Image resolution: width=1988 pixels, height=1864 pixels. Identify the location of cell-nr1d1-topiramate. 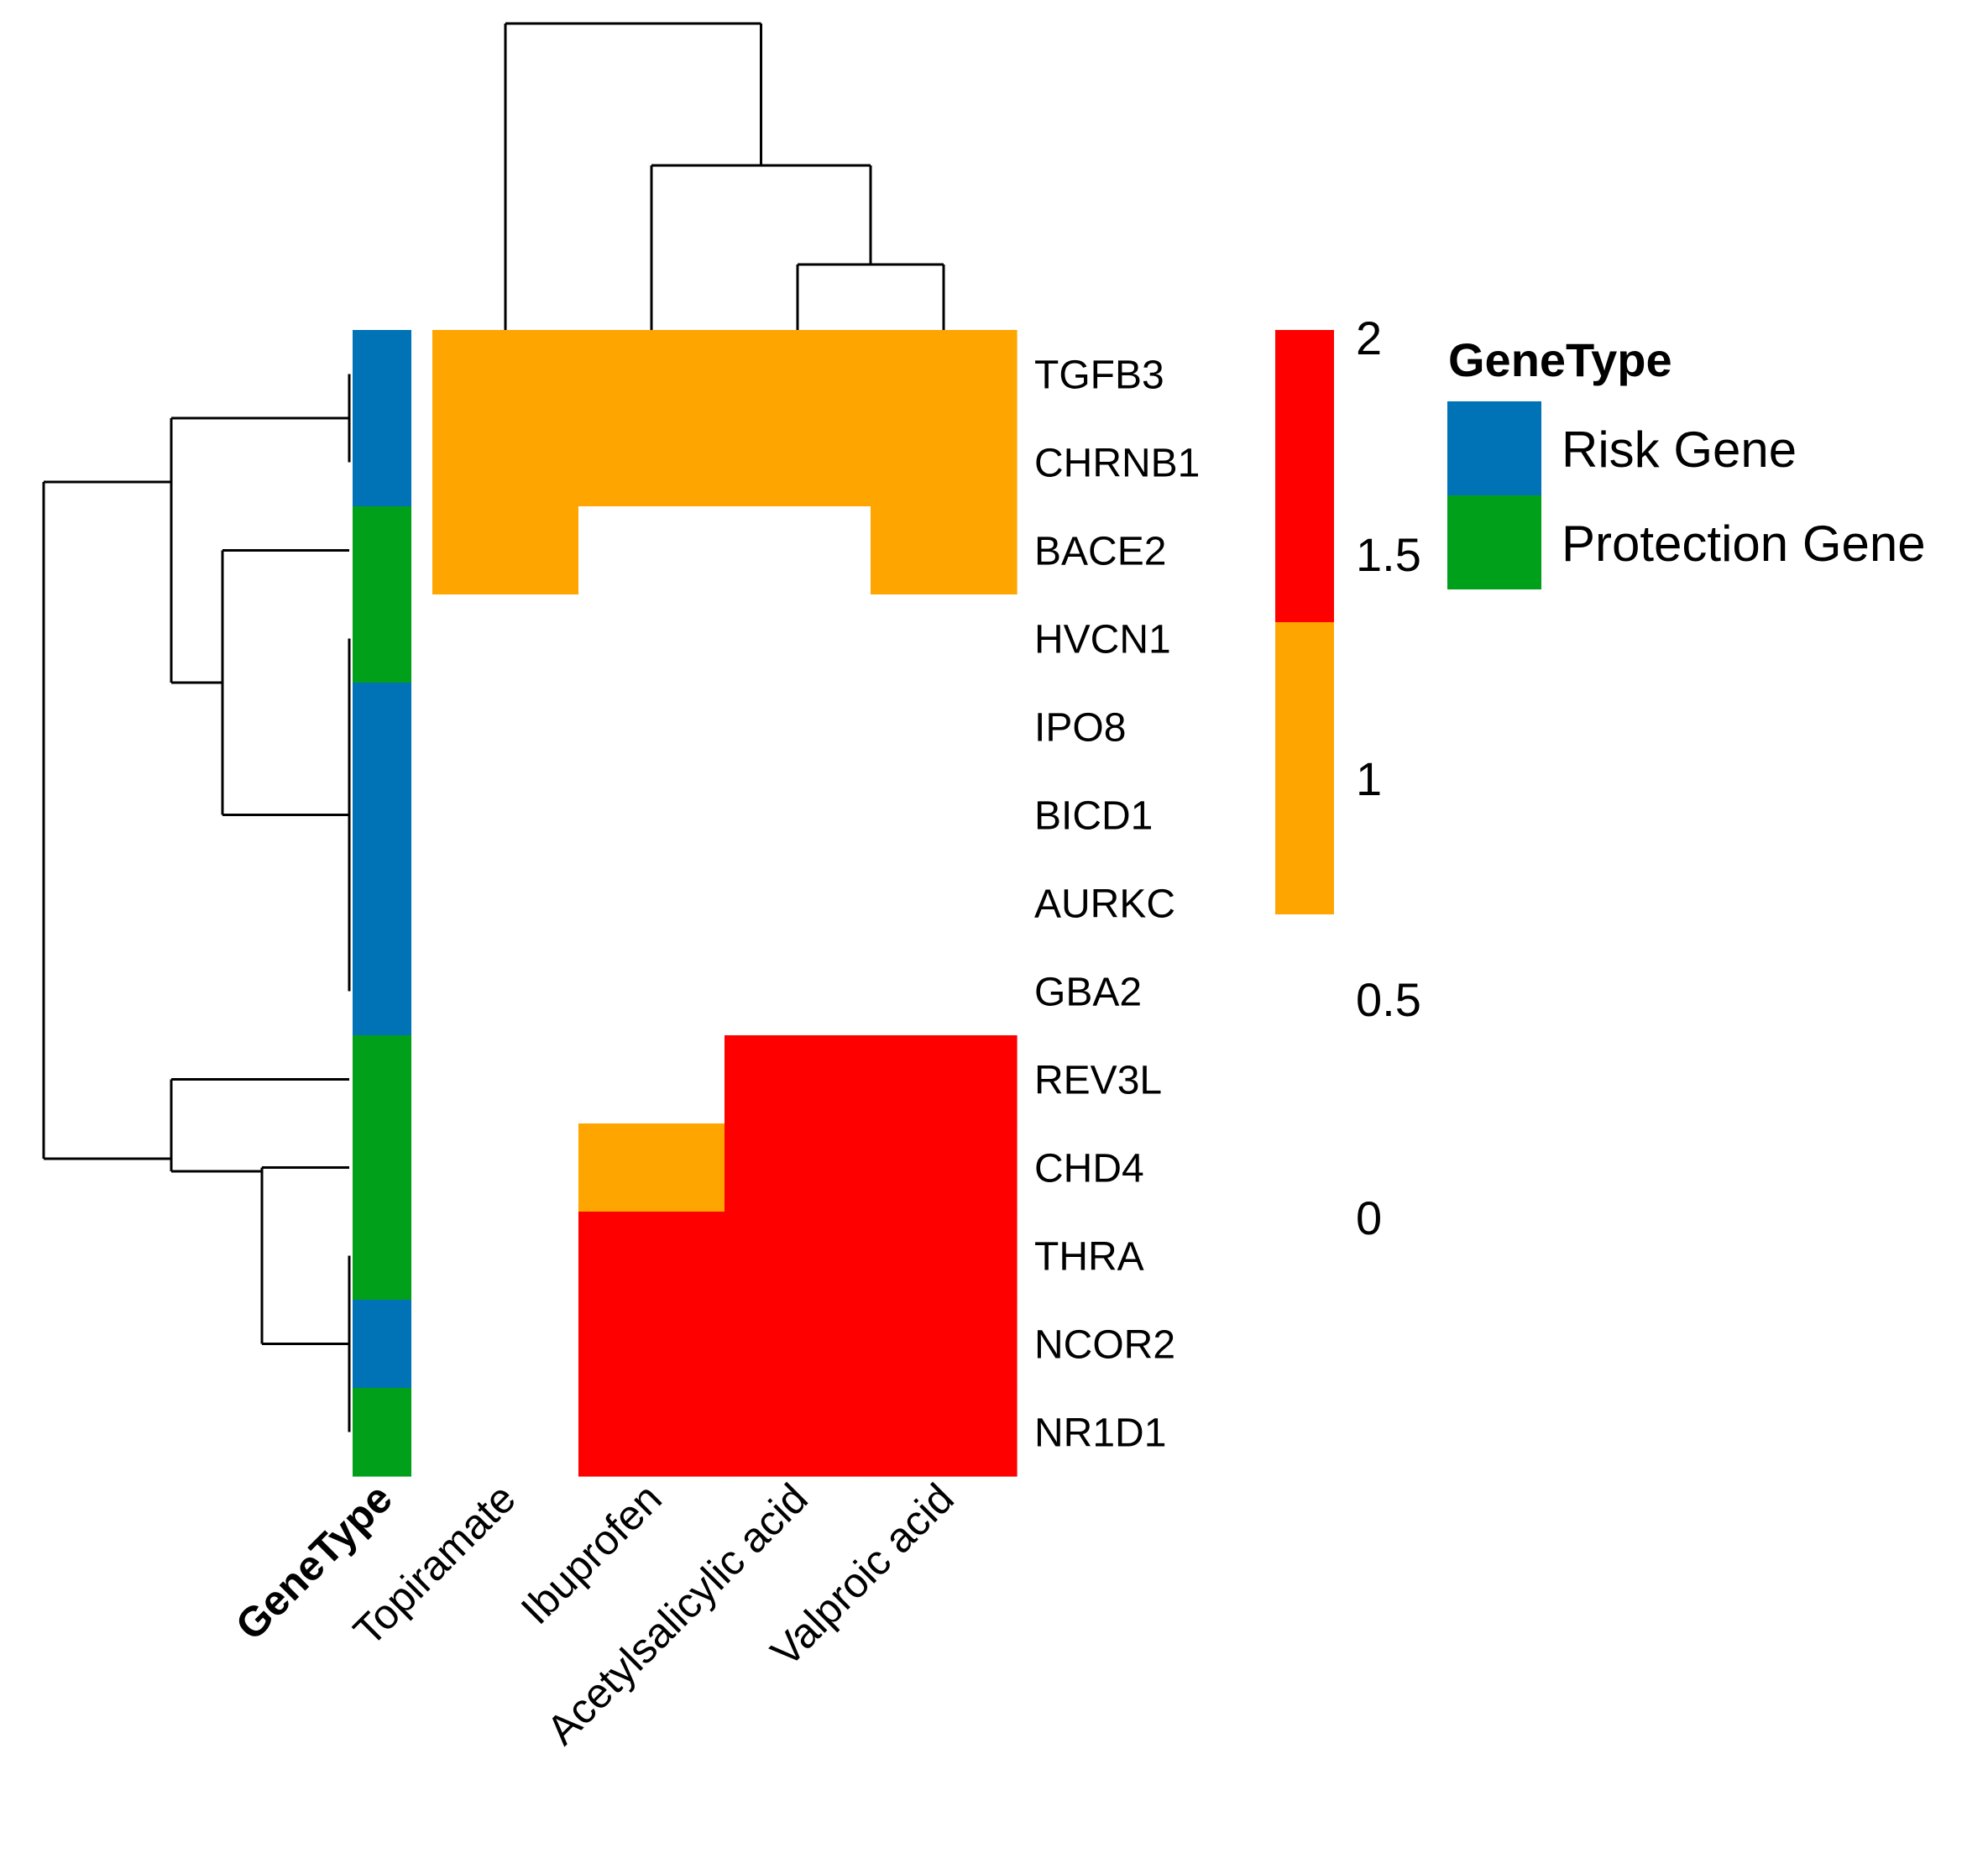
(505, 1432).